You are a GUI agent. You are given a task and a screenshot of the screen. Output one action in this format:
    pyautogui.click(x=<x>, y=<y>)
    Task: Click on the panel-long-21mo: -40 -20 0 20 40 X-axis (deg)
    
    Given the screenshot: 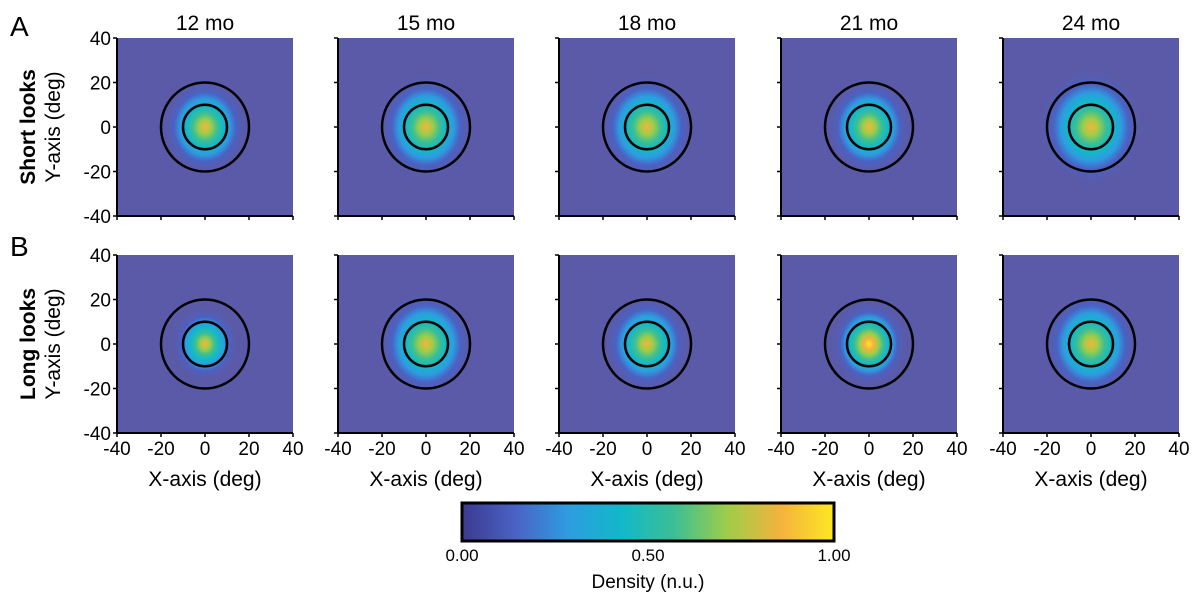 What is the action you would take?
    pyautogui.click(x=867, y=372)
    